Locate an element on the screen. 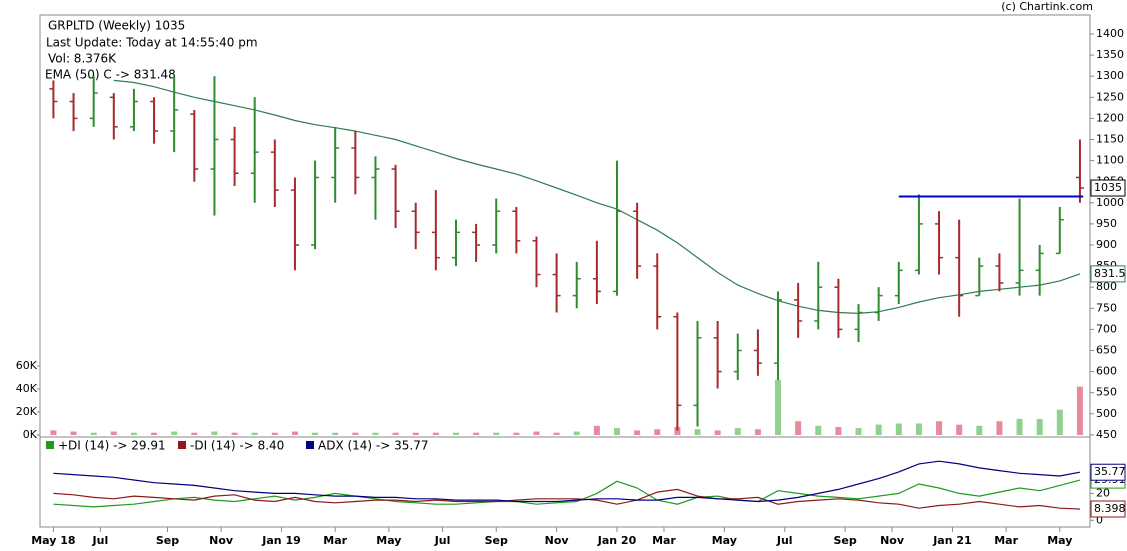  y-tick-label: 950 is located at coordinates (1106, 223).